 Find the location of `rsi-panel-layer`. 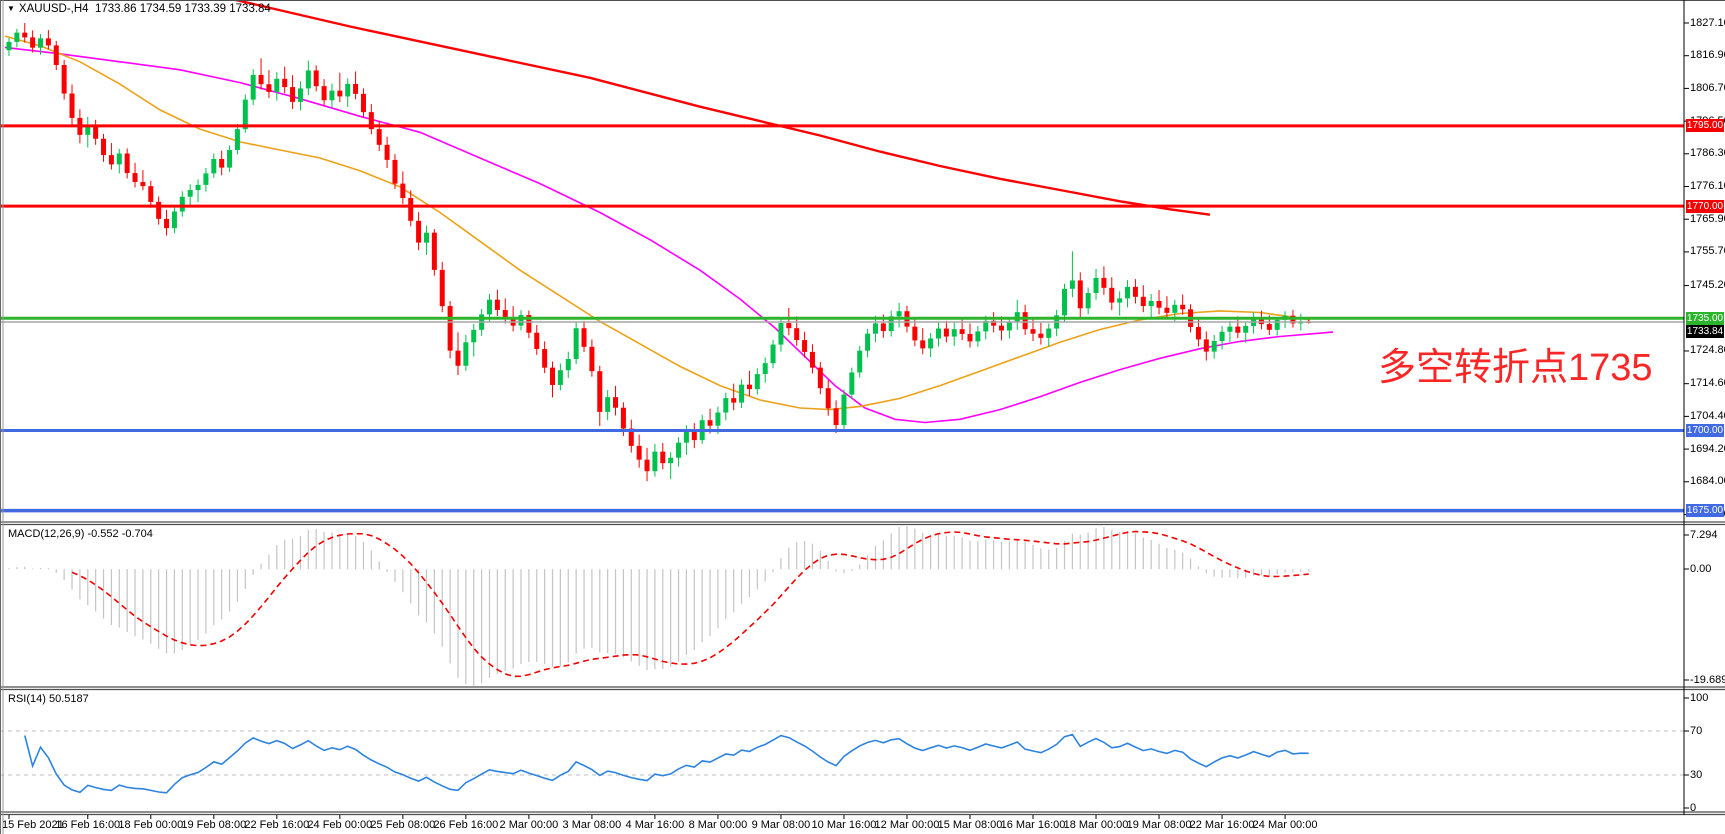

rsi-panel-layer is located at coordinates (842, 762).